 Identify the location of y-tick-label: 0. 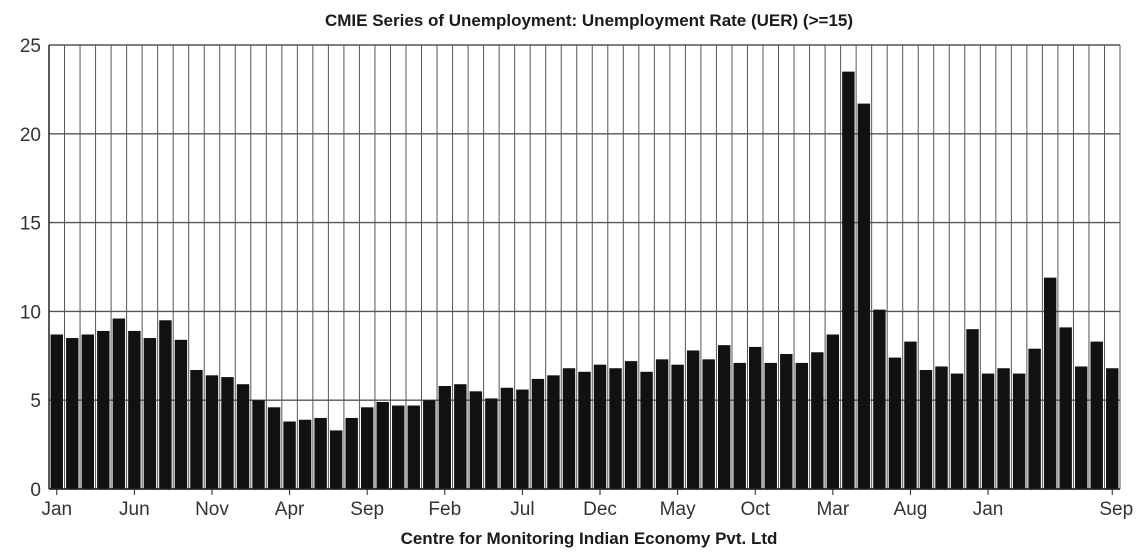
(35, 490).